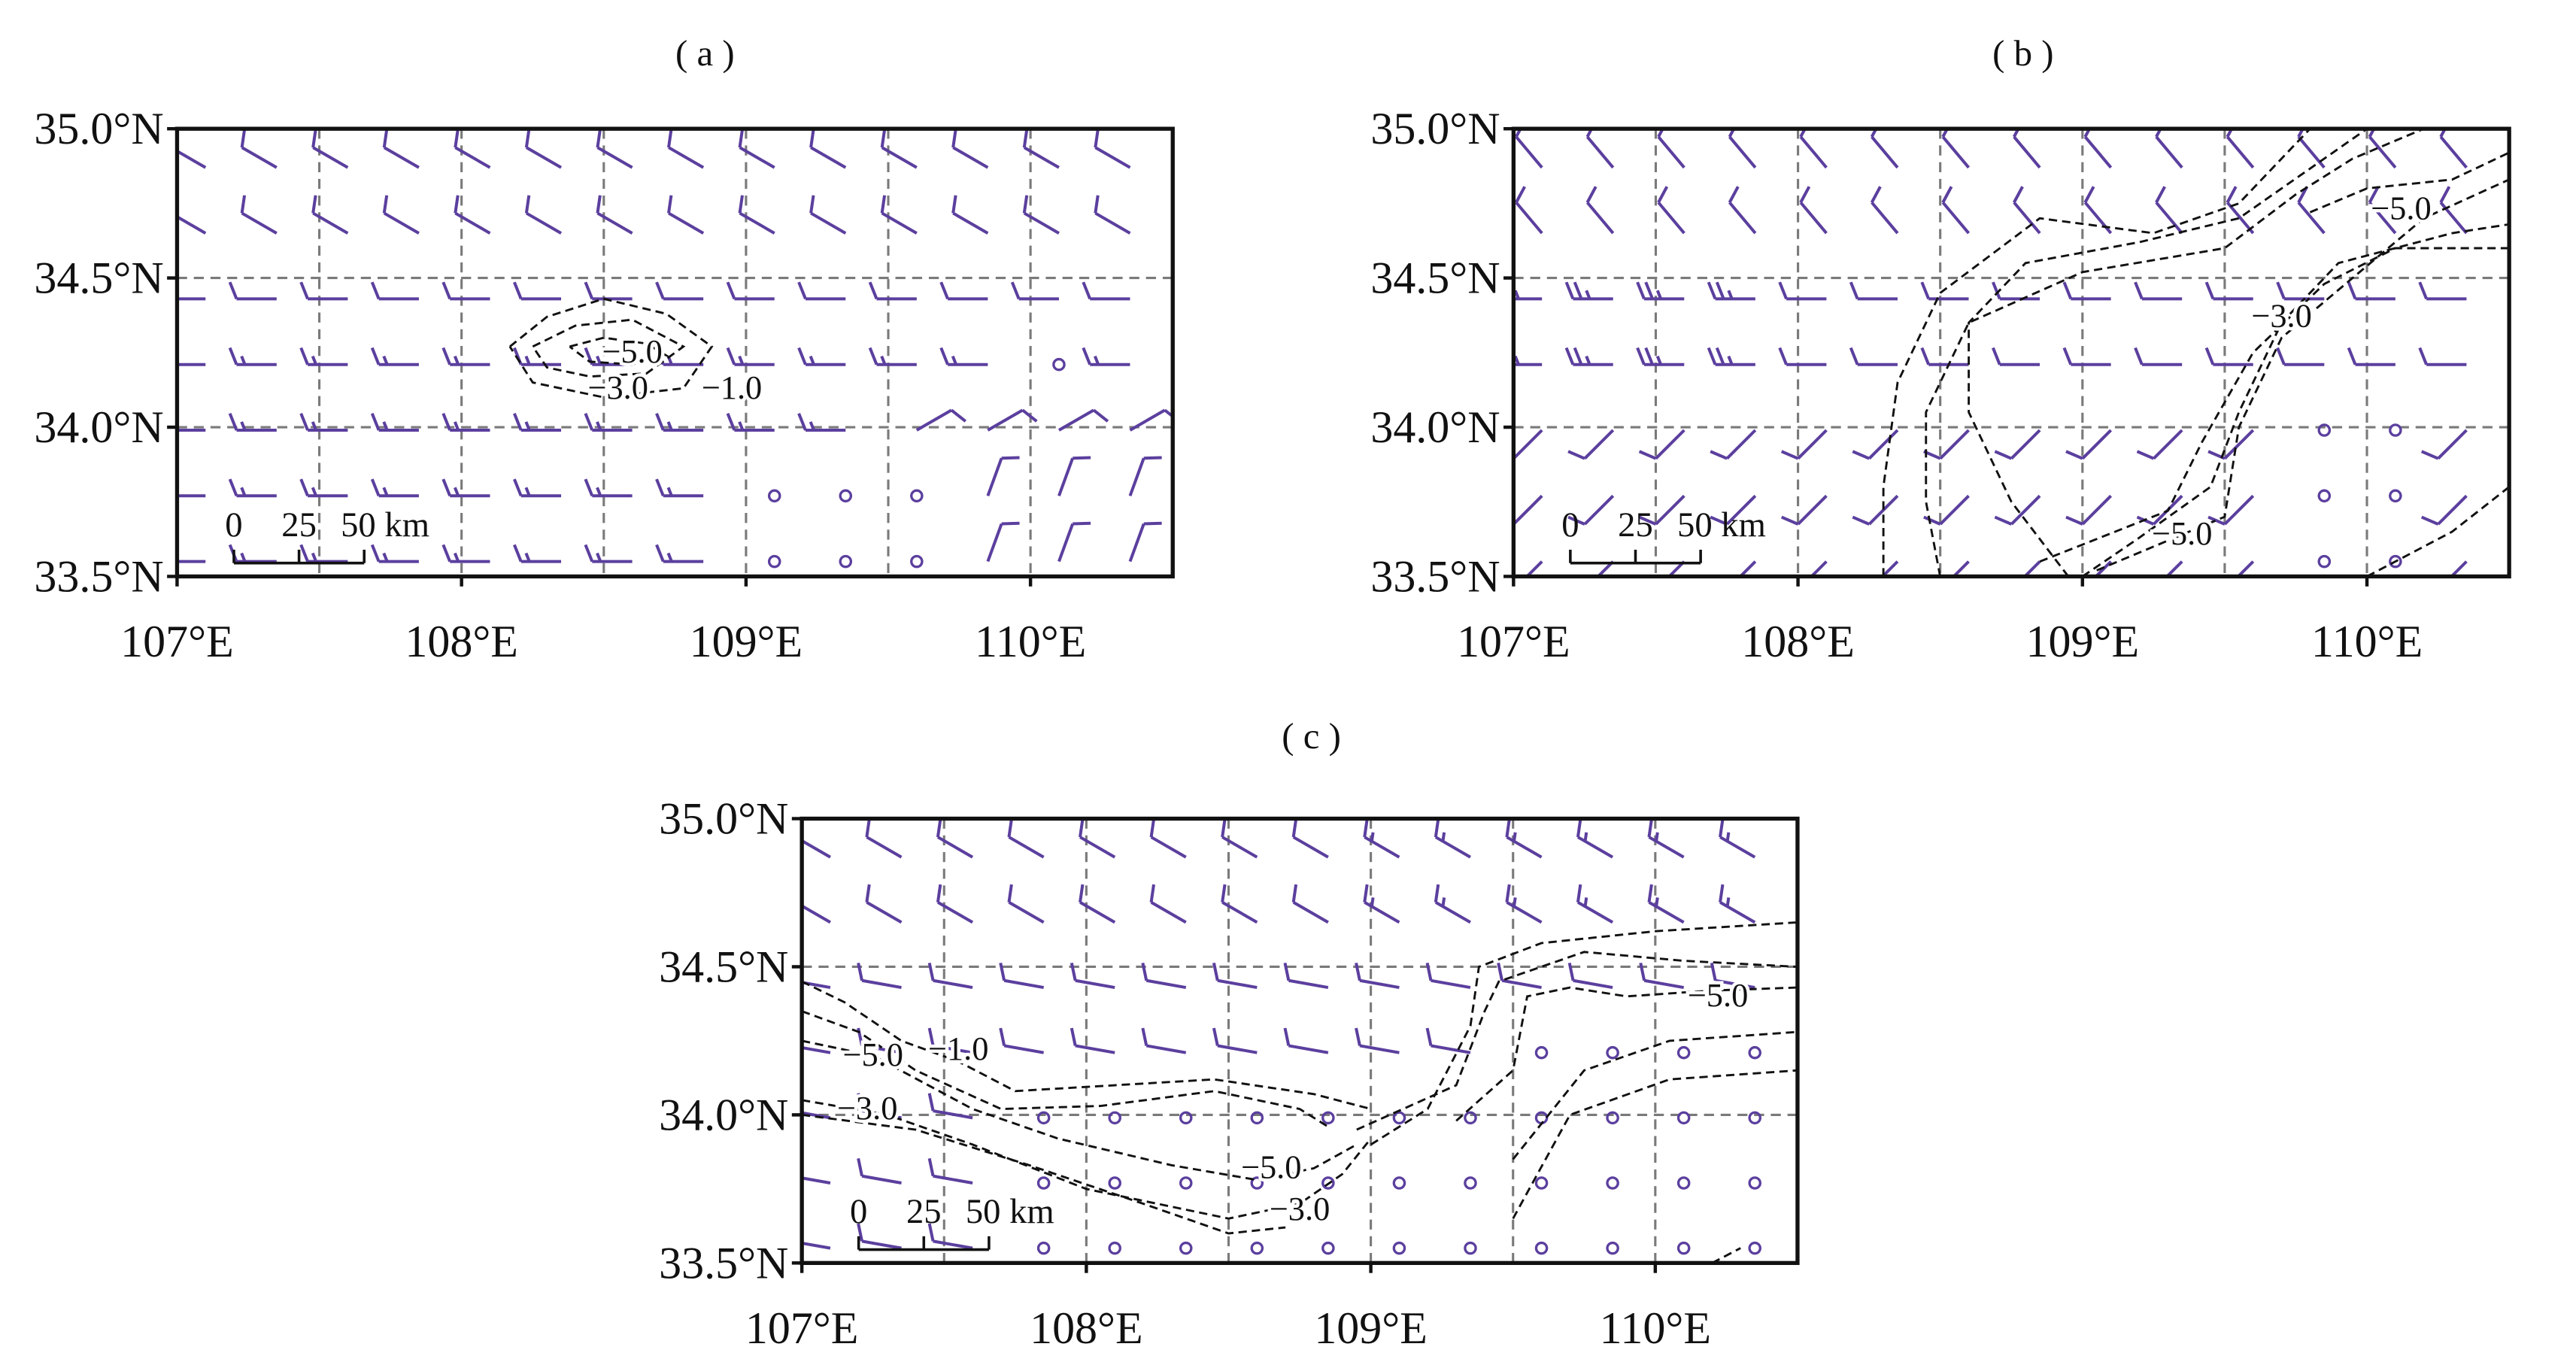  I want to click on scale-bar-label: 0, so click(858, 1211).